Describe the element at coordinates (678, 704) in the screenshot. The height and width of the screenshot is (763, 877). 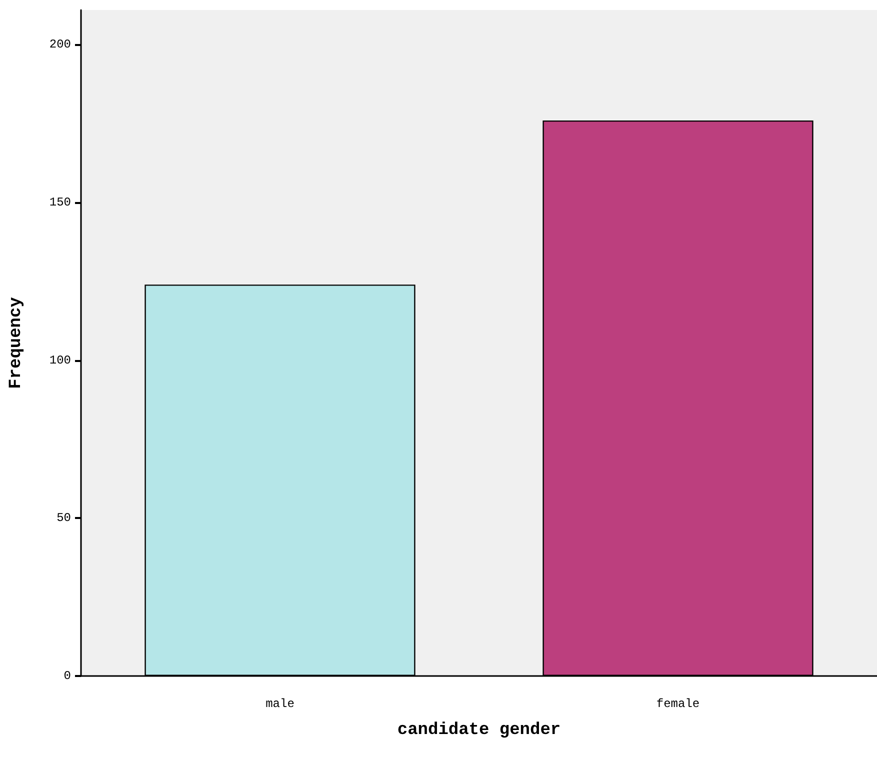
I see `x-tick-label: female` at that location.